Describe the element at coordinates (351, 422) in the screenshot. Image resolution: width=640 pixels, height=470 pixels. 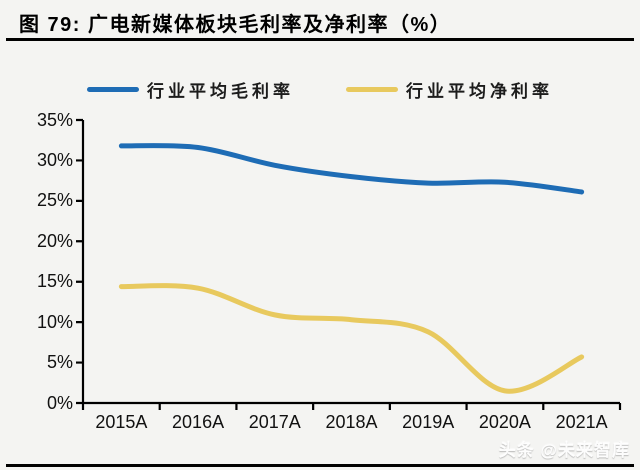
I see `x-tick-label: 2018A` at that location.